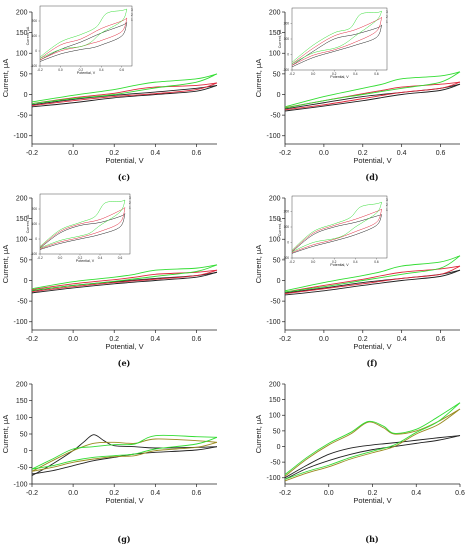 The width and height of the screenshot is (469, 550). What do you see at coordinates (372, 160) in the screenshot?
I see `panel-d-x-label: Potential, V` at bounding box center [372, 160].